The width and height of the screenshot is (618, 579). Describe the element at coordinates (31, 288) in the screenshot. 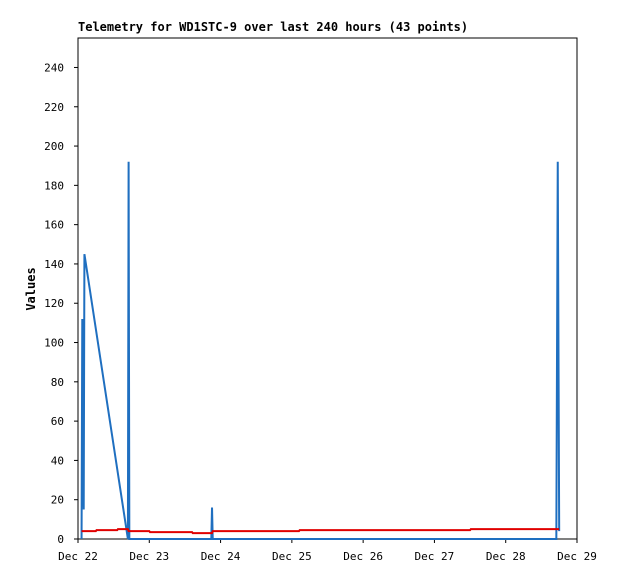

I see `y-axis-label: Values` at that location.